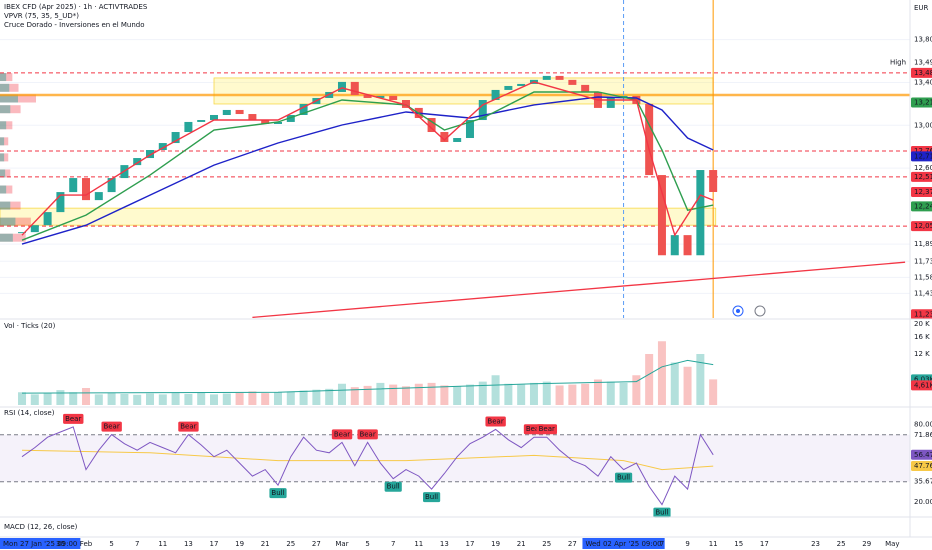 This screenshot has height=550, width=932. Describe the element at coordinates (923, 151) in the screenshot. I see `axis-value-label: 12,760` at that location.